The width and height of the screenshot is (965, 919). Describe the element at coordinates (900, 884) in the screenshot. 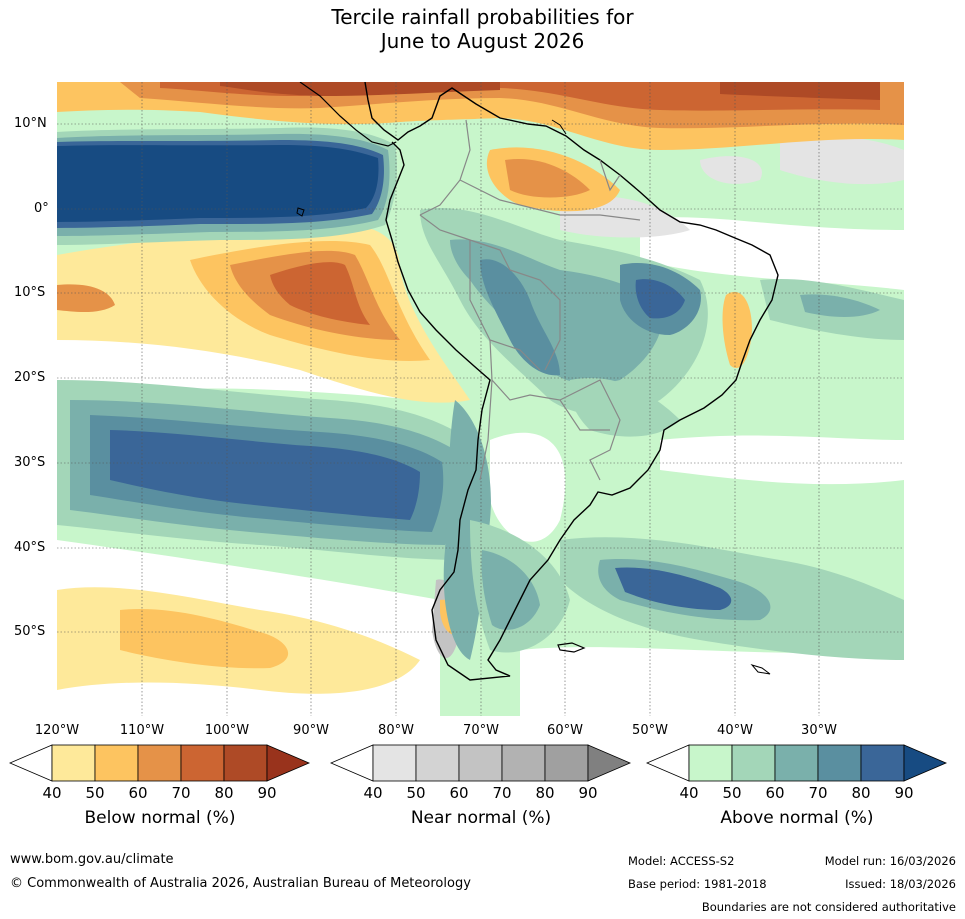

I see `footer-issued: Issued: 18/03/2026` at that location.